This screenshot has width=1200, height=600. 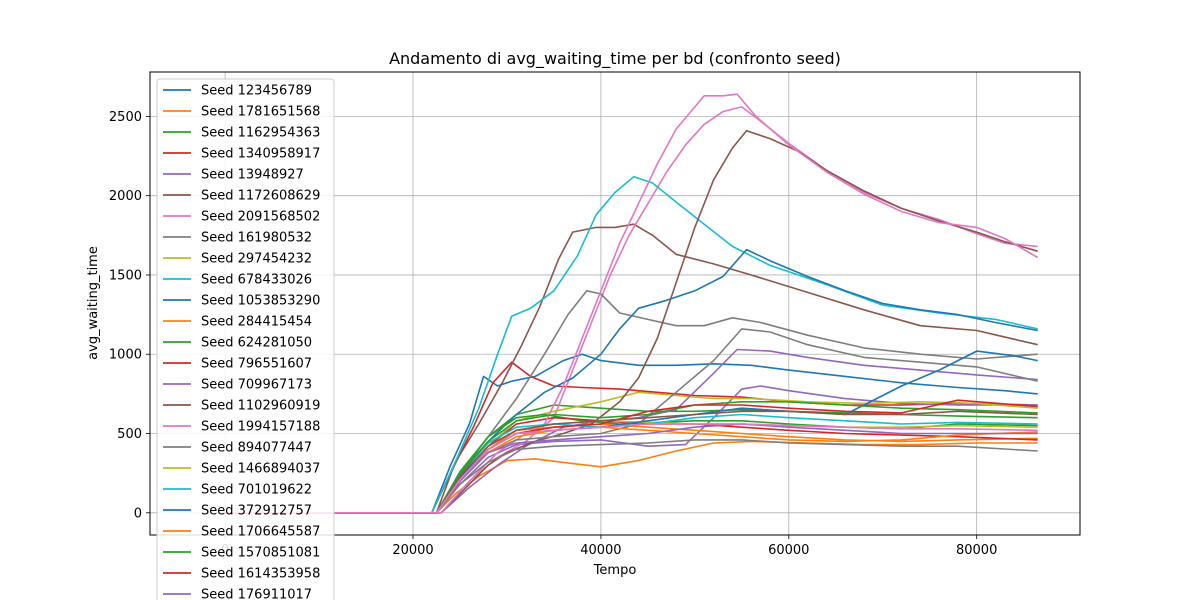 What do you see at coordinates (615, 570) in the screenshot?
I see `x-axis-label: Tempo` at bounding box center [615, 570].